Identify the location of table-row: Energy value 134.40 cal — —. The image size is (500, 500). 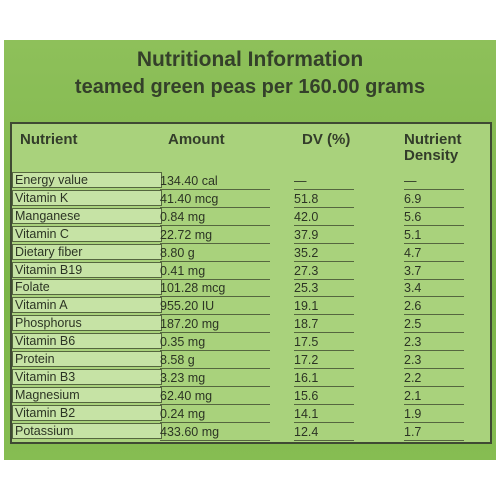
(251, 181).